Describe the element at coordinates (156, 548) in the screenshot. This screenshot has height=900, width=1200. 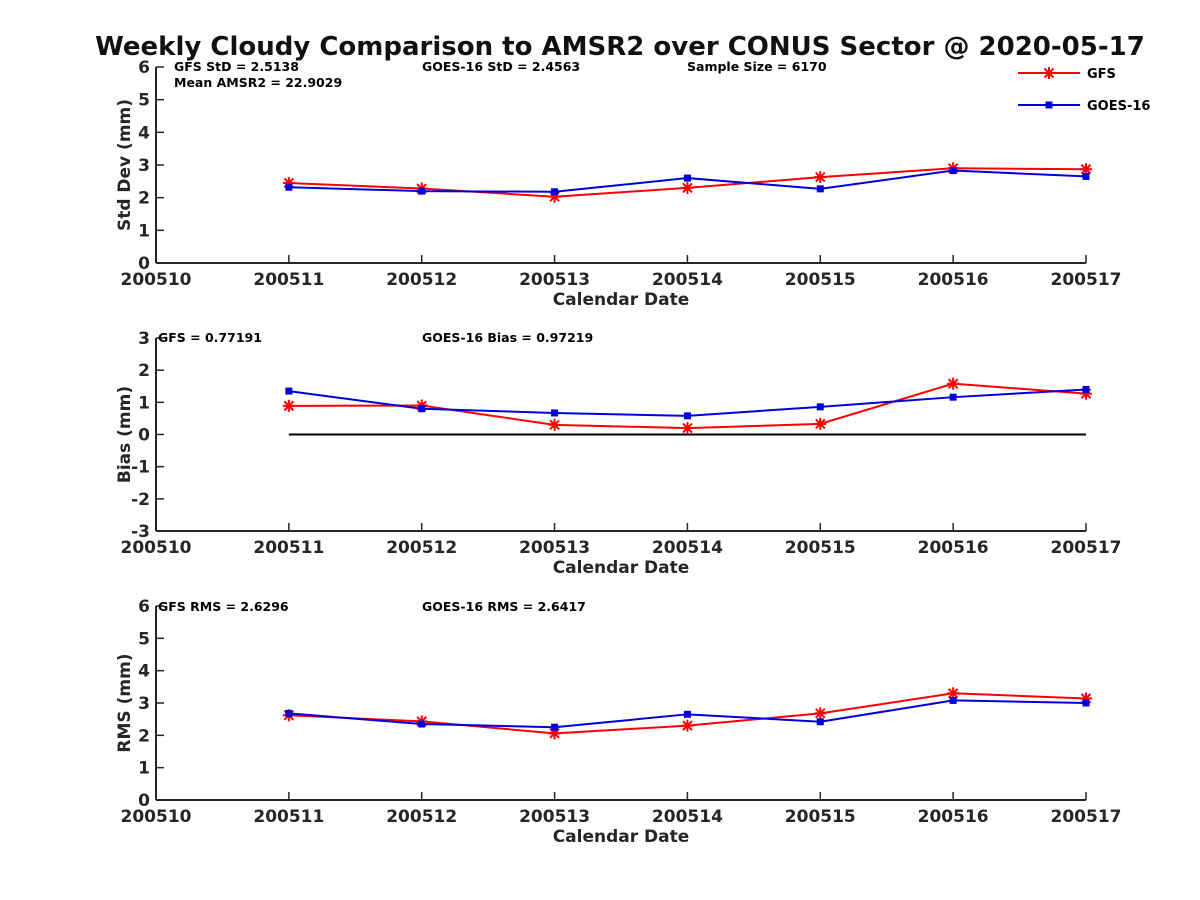
I see `bias-x-tick-label: 200510` at that location.